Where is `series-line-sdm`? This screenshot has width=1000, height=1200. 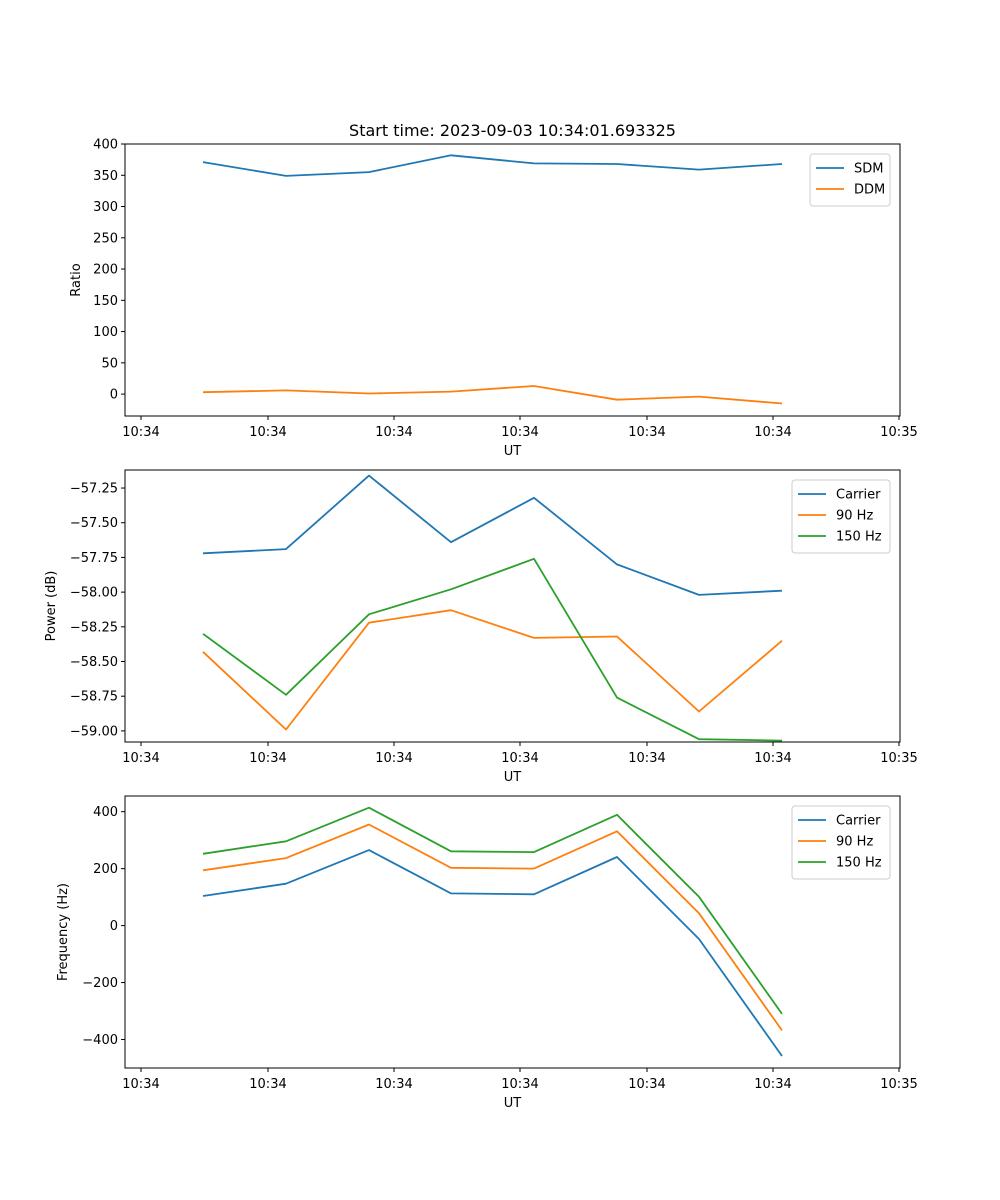 series-line-sdm is located at coordinates (492, 165).